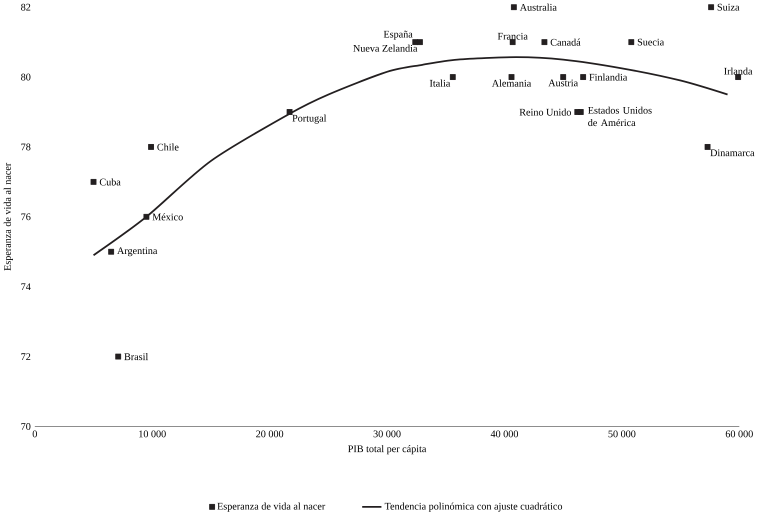 This screenshot has width=757, height=516. Describe the element at coordinates (110, 182) in the screenshot. I see `annotation: Cuba` at that location.